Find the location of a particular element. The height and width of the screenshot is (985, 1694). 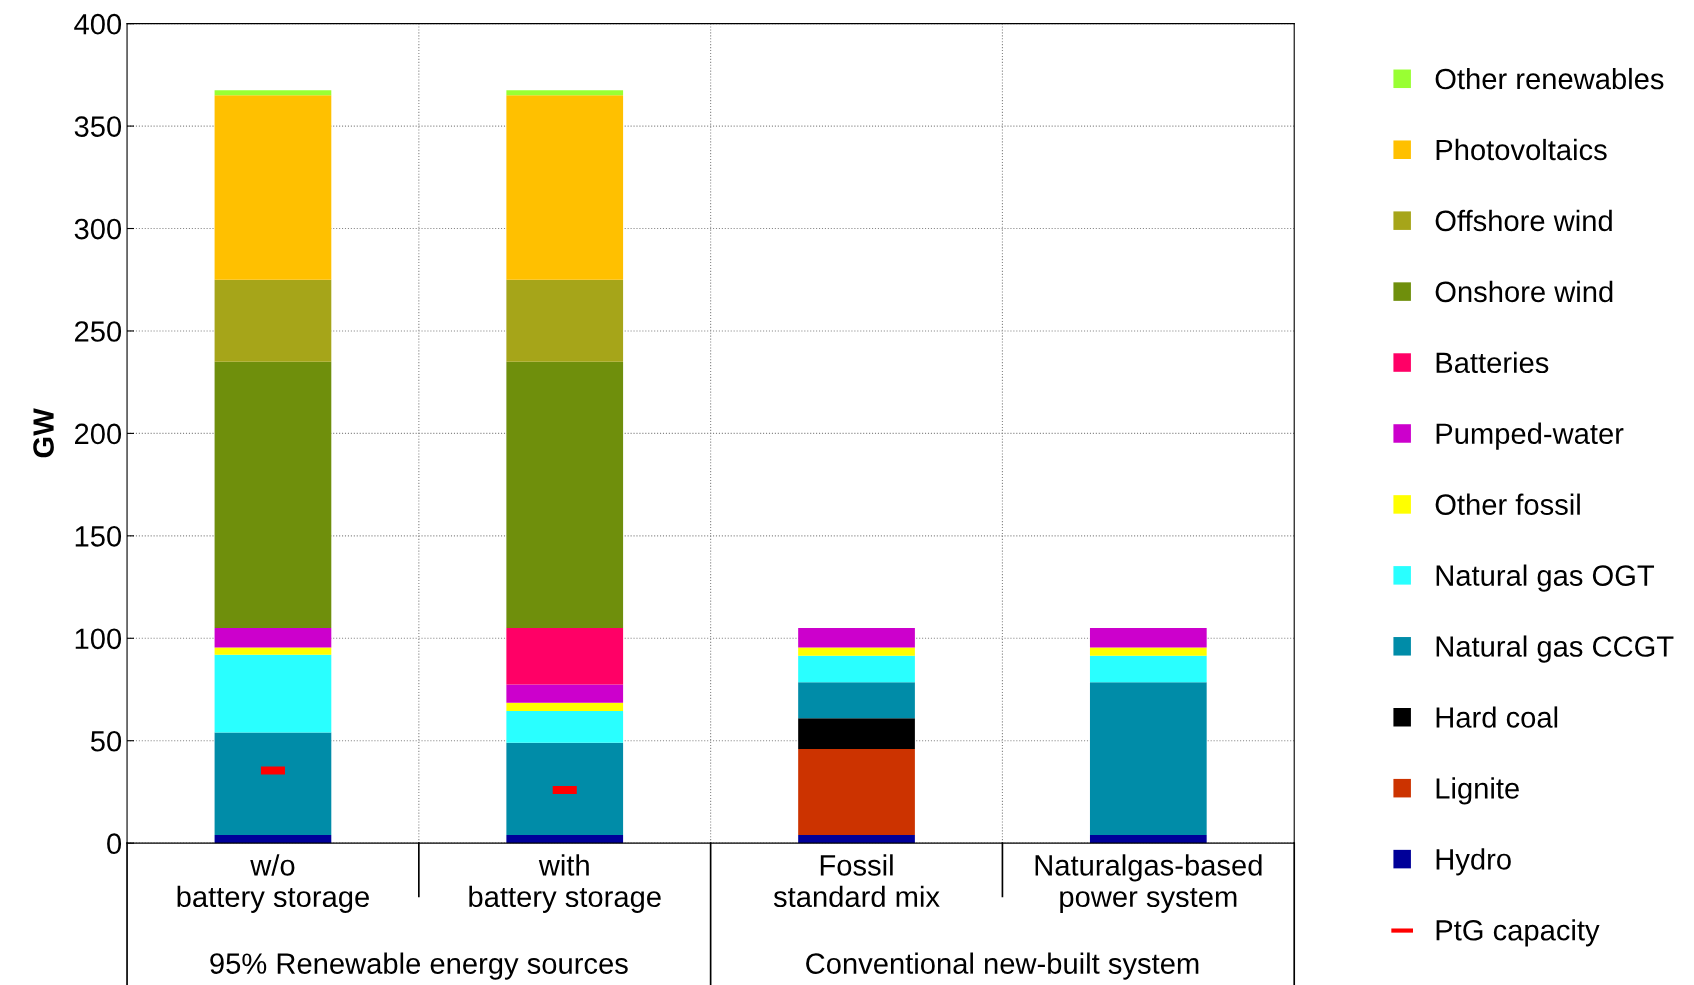

legend-label: Batteries is located at coordinates (1492, 362).